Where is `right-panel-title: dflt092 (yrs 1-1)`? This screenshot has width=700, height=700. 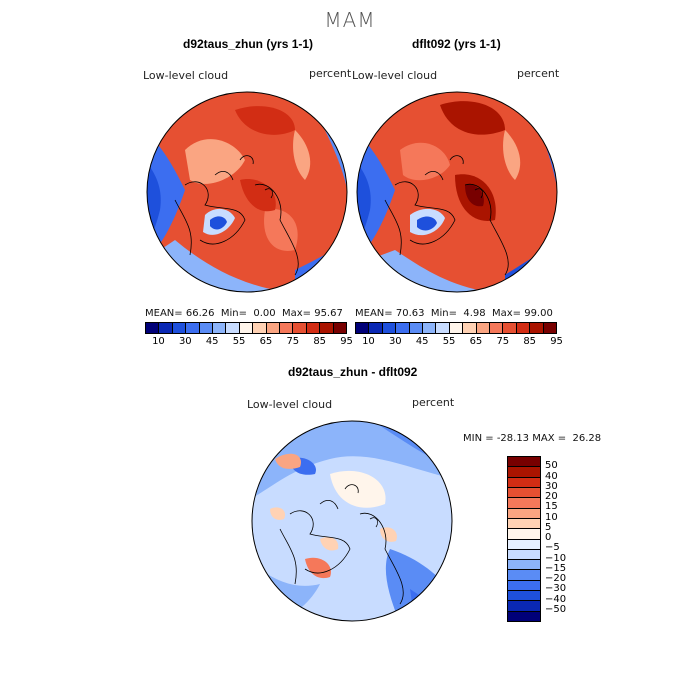 right-panel-title: dflt092 (yrs 1-1) is located at coordinates (456, 44).